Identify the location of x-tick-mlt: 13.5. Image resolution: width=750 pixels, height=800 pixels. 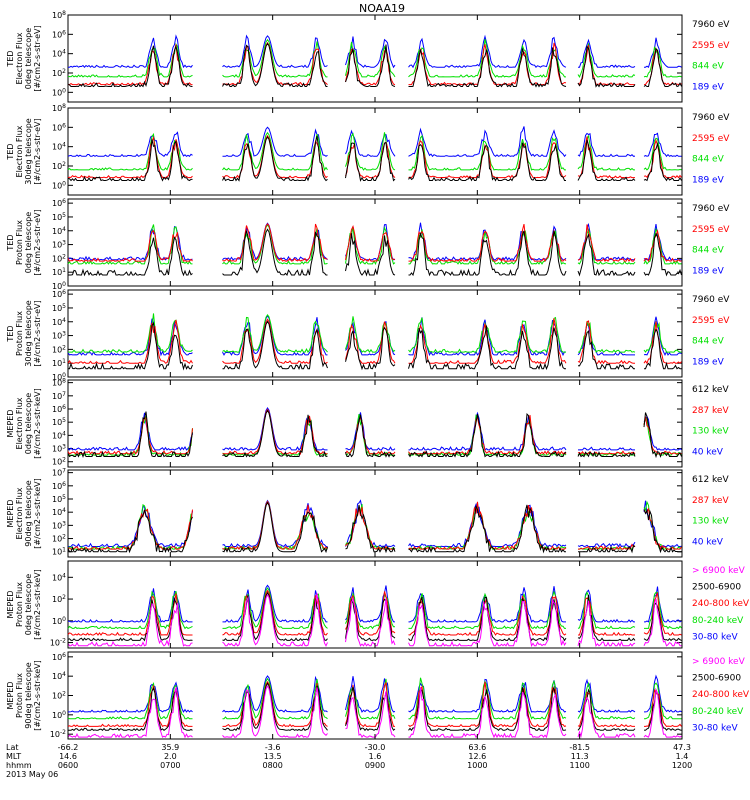
(273, 756).